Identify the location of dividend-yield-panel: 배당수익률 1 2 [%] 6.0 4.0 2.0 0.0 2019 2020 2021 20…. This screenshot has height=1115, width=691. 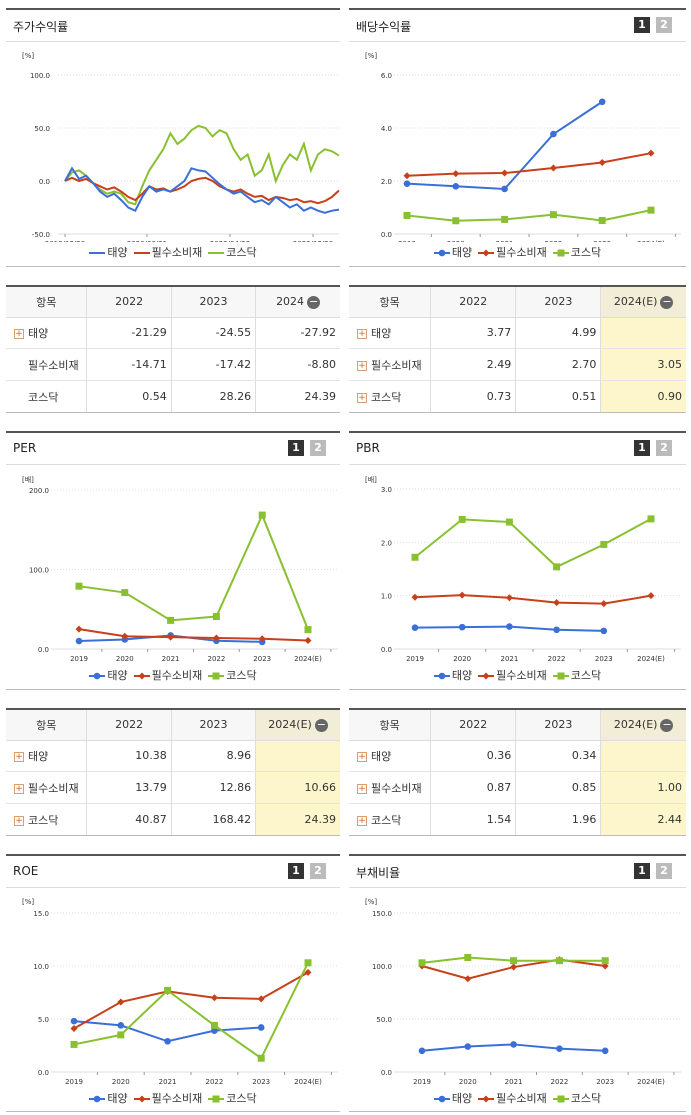
(517, 137).